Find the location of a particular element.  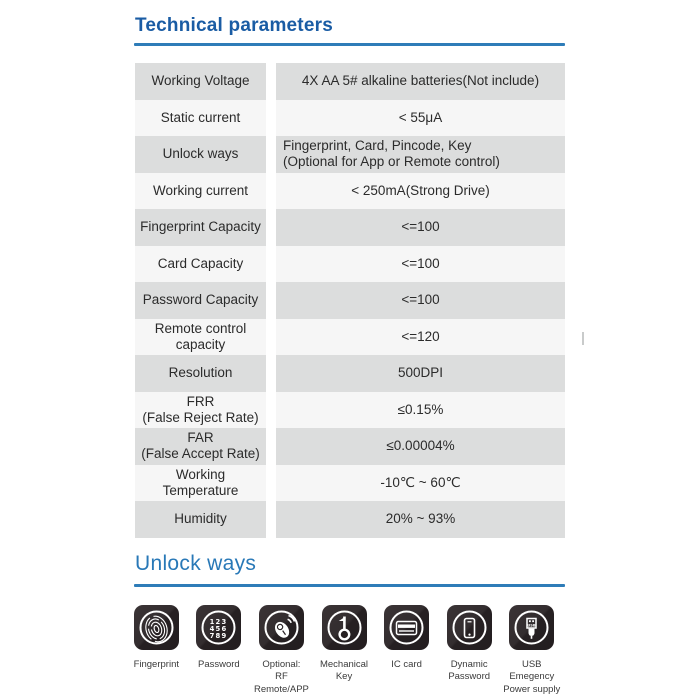

param-value-cell: ≤0.00004% is located at coordinates (420, 446).